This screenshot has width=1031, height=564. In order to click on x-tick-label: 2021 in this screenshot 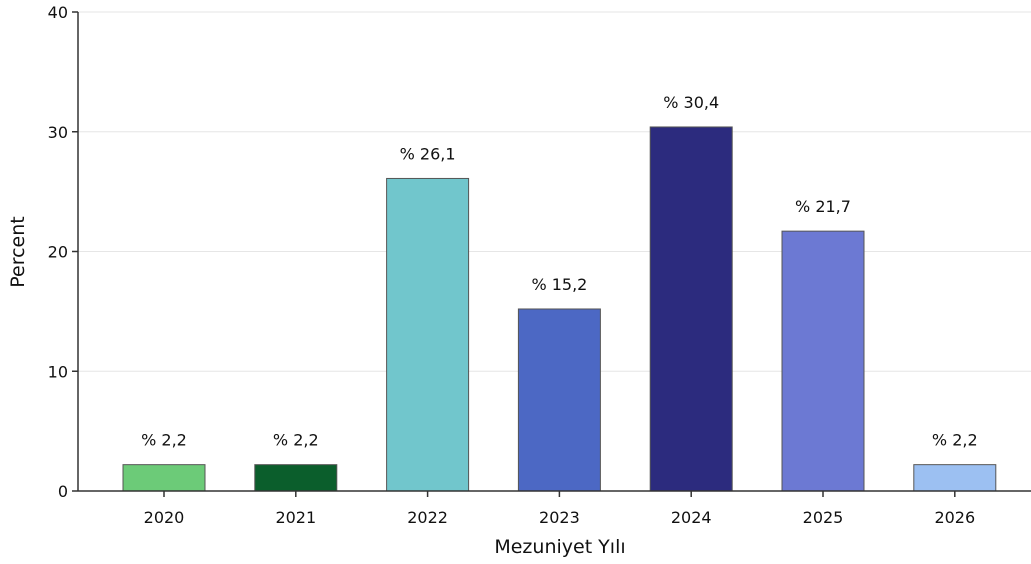, I will do `click(295, 517)`.